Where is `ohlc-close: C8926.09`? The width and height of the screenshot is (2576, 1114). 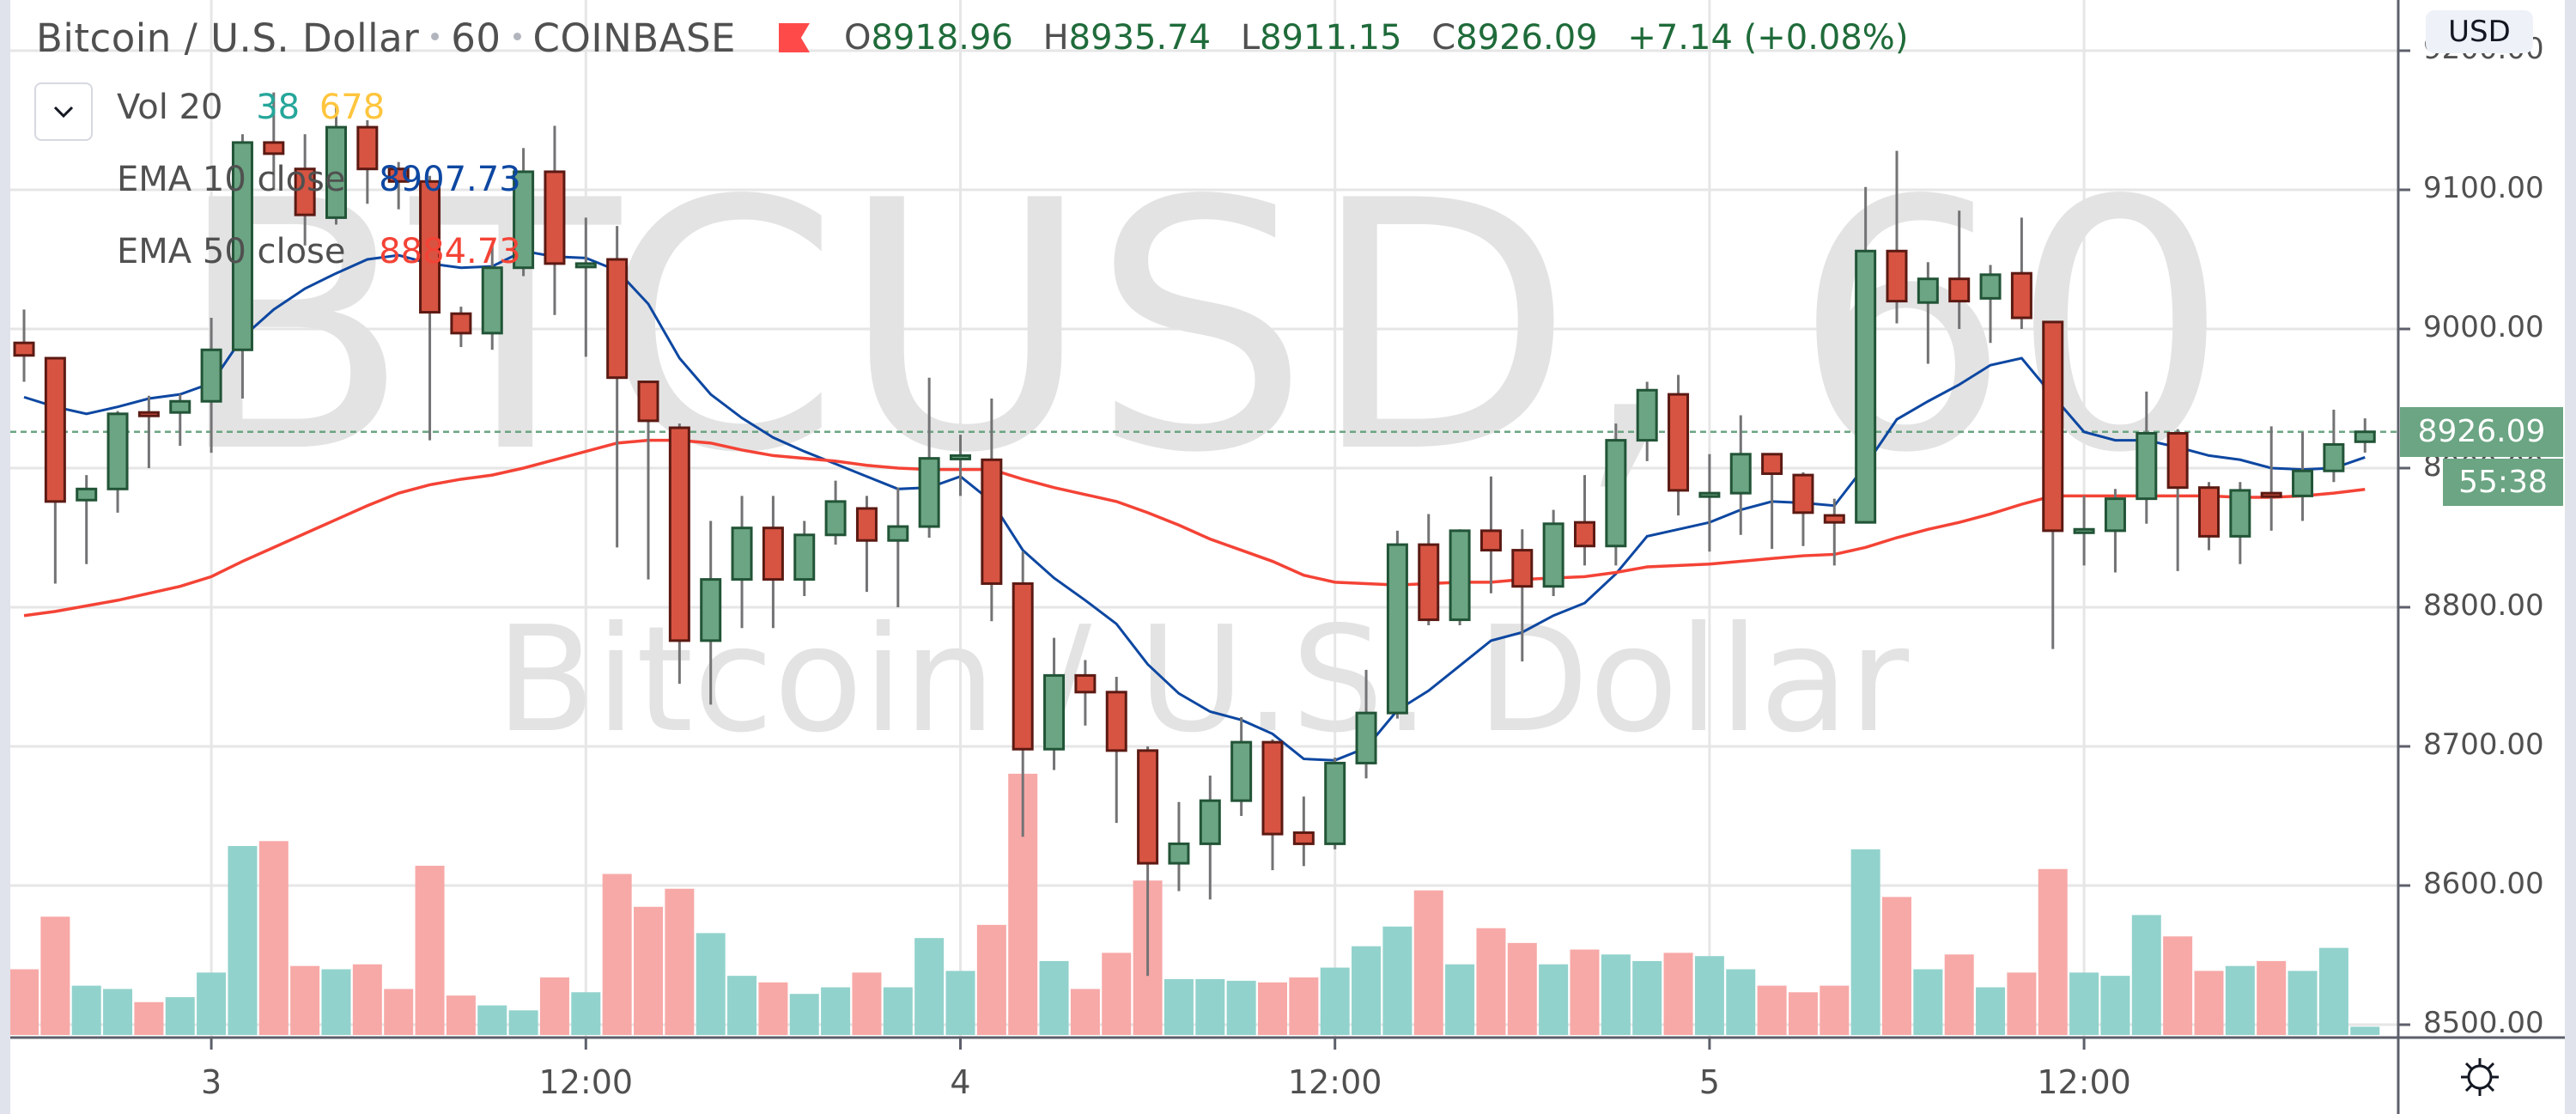
ohlc-close: C8926.09 is located at coordinates (1514, 38).